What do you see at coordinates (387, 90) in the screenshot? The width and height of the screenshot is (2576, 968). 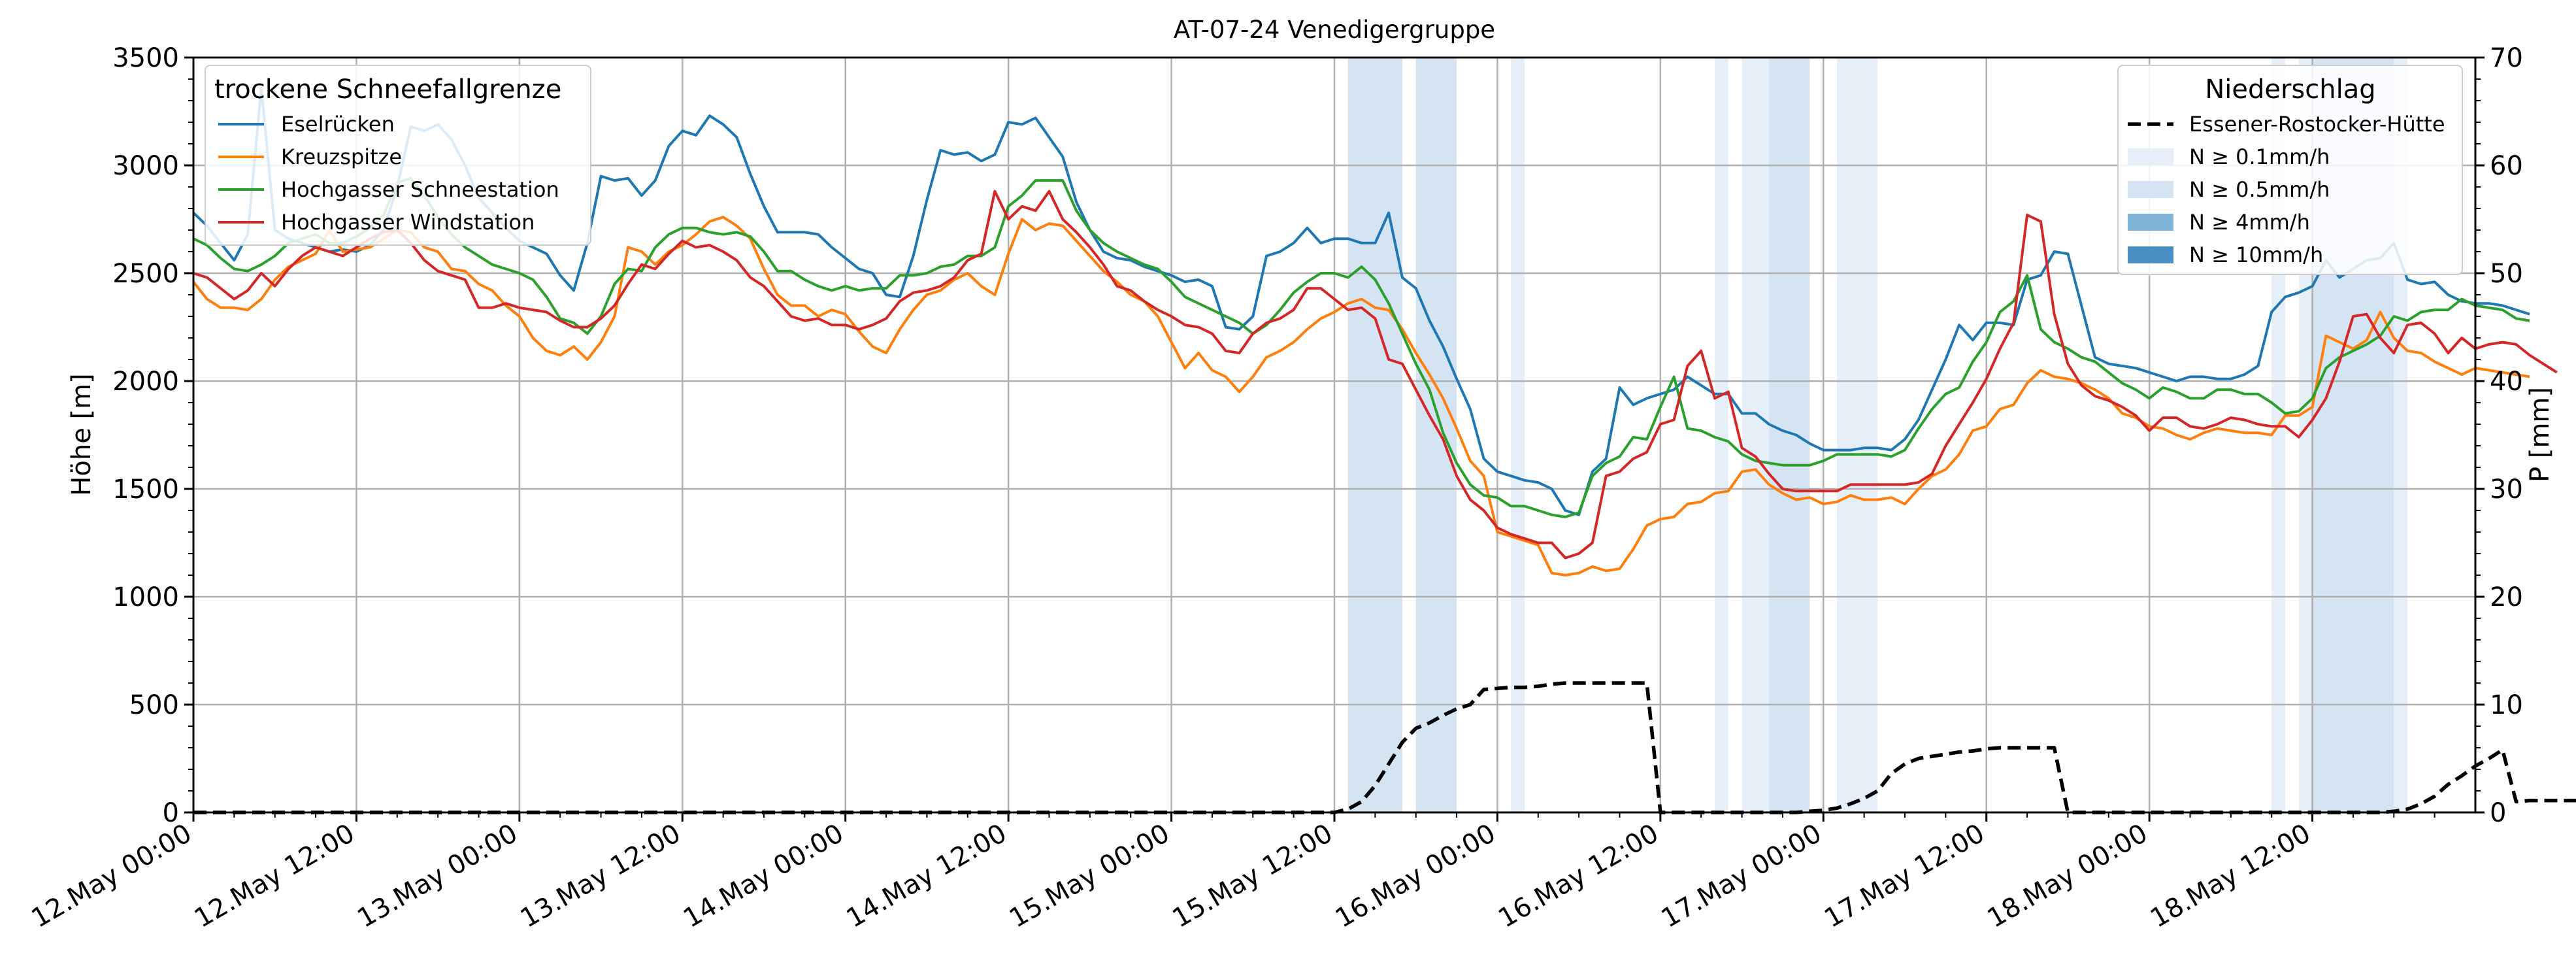 I see `legend-left-title: trockene Schneefallgrenze` at bounding box center [387, 90].